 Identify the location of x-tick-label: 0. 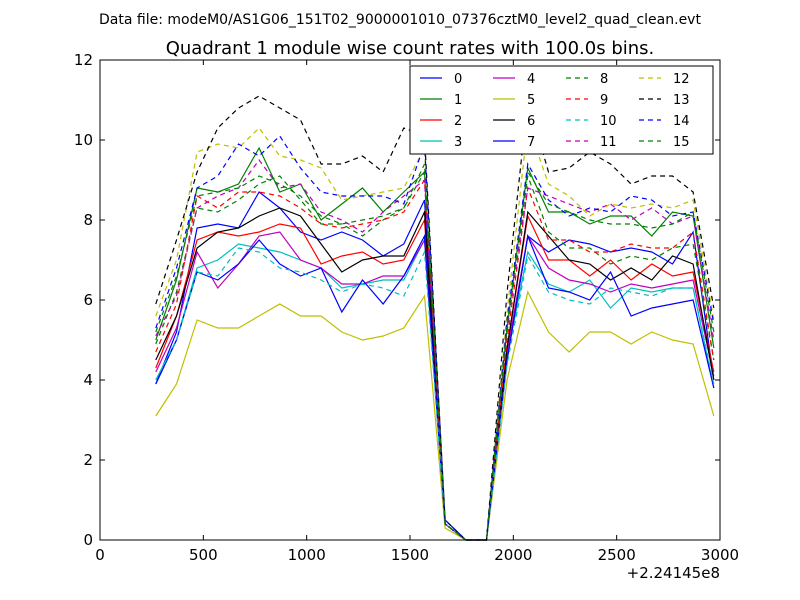
(100, 555).